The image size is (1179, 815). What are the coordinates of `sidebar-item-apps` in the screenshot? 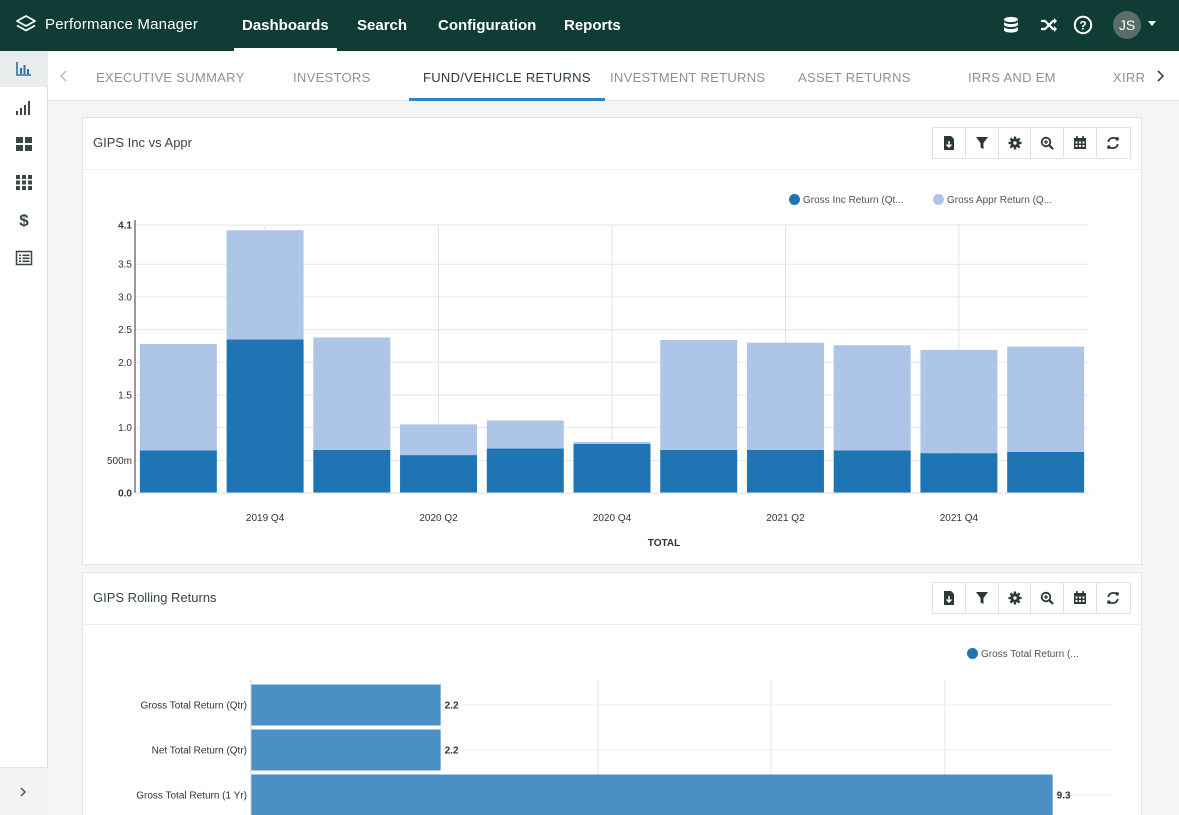 It's located at (24, 182).